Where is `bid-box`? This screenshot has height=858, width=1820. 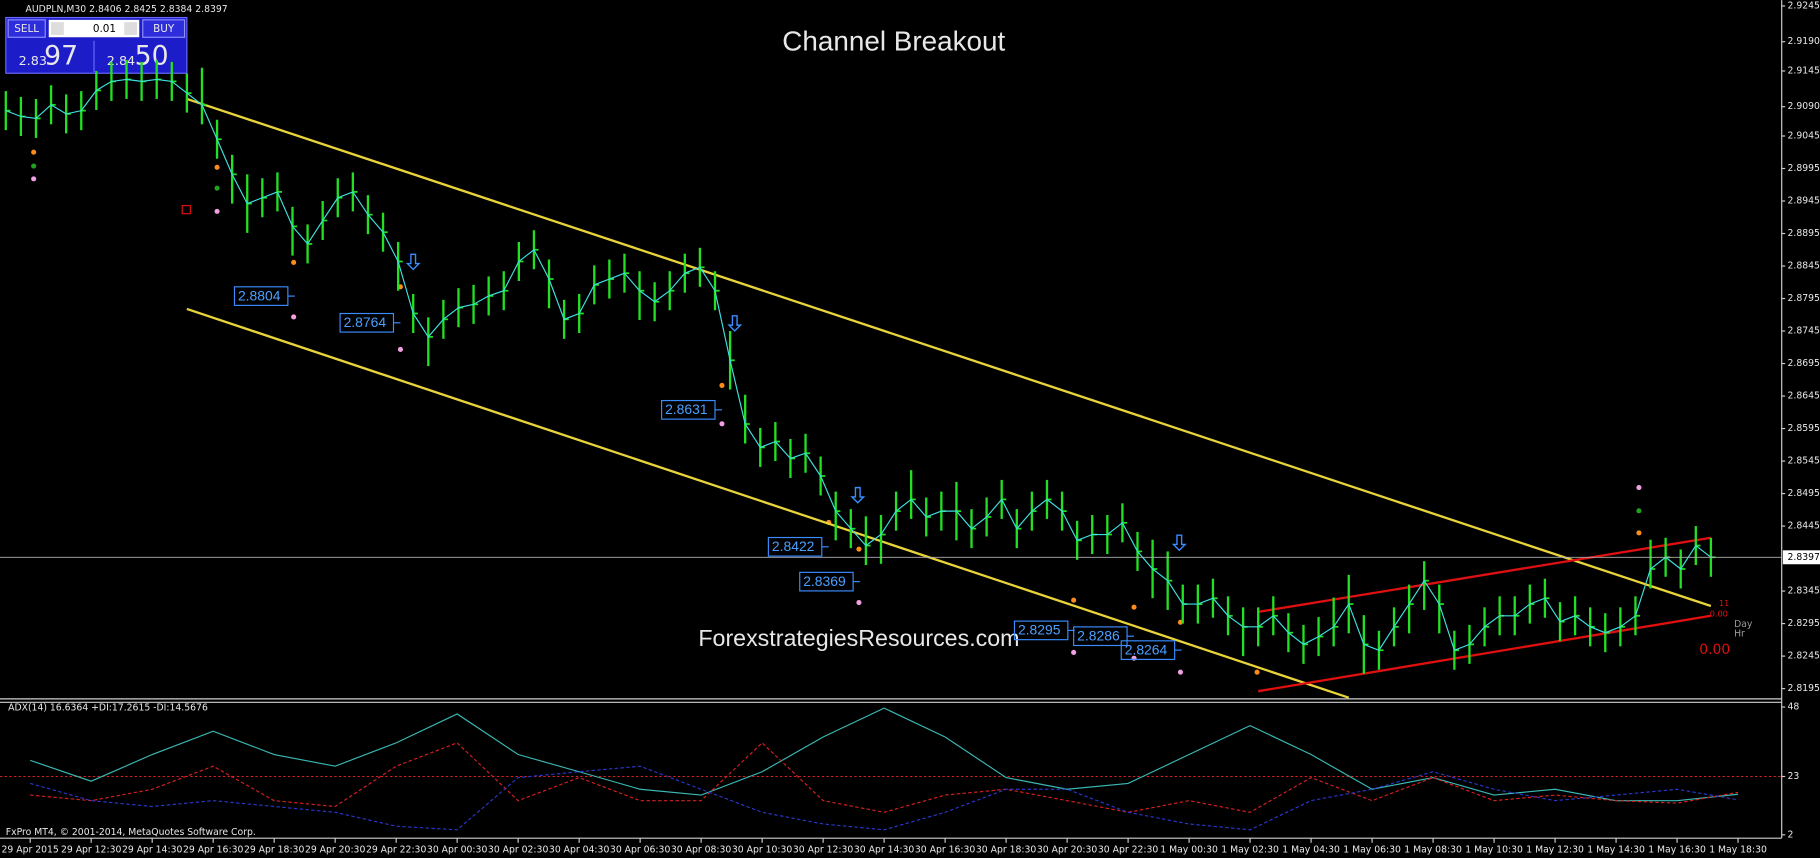 bid-box is located at coordinates (1801, 557).